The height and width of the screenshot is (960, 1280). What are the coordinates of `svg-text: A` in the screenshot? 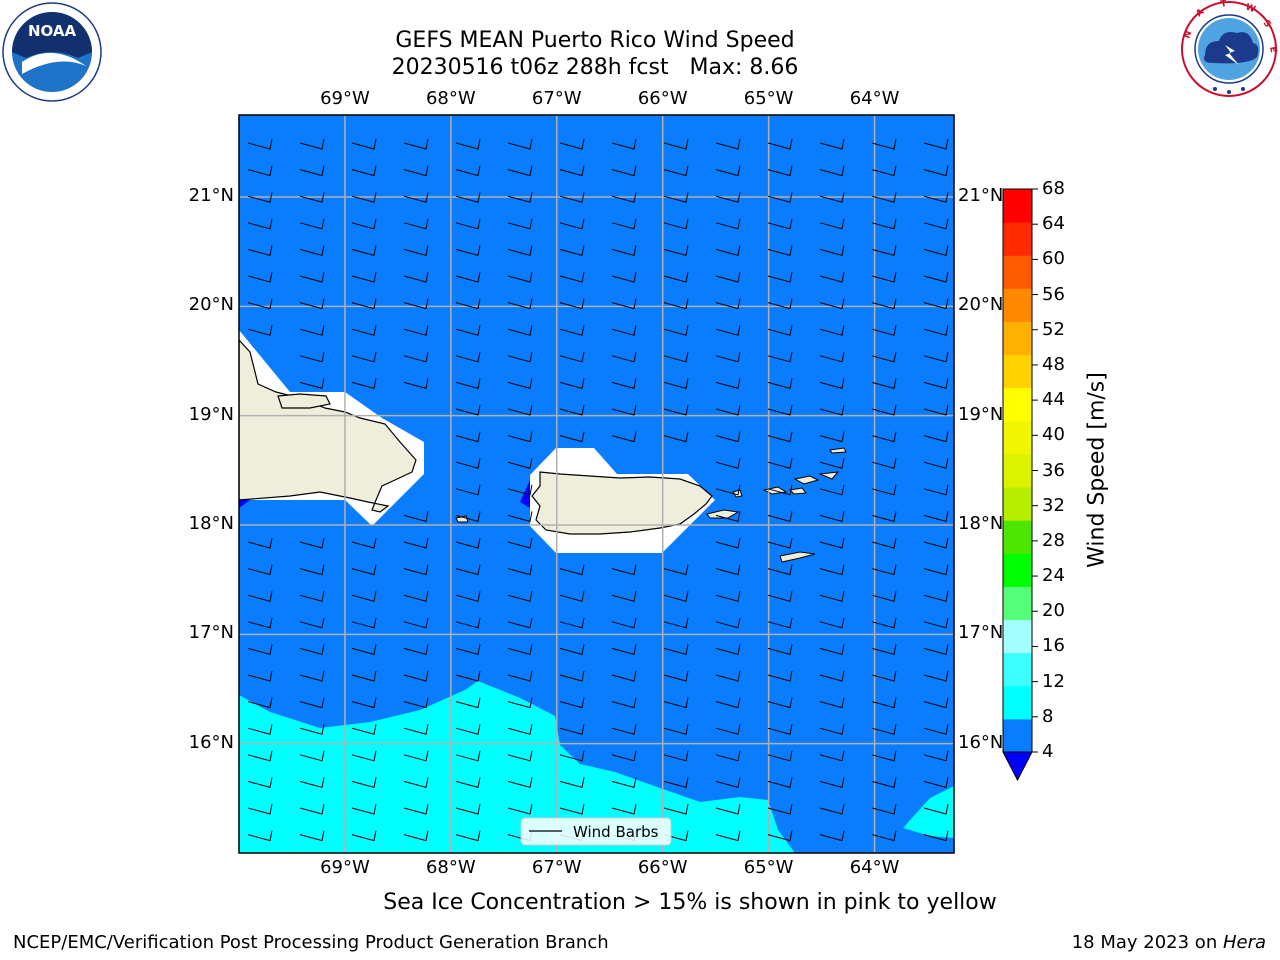 It's located at (1201, 13).